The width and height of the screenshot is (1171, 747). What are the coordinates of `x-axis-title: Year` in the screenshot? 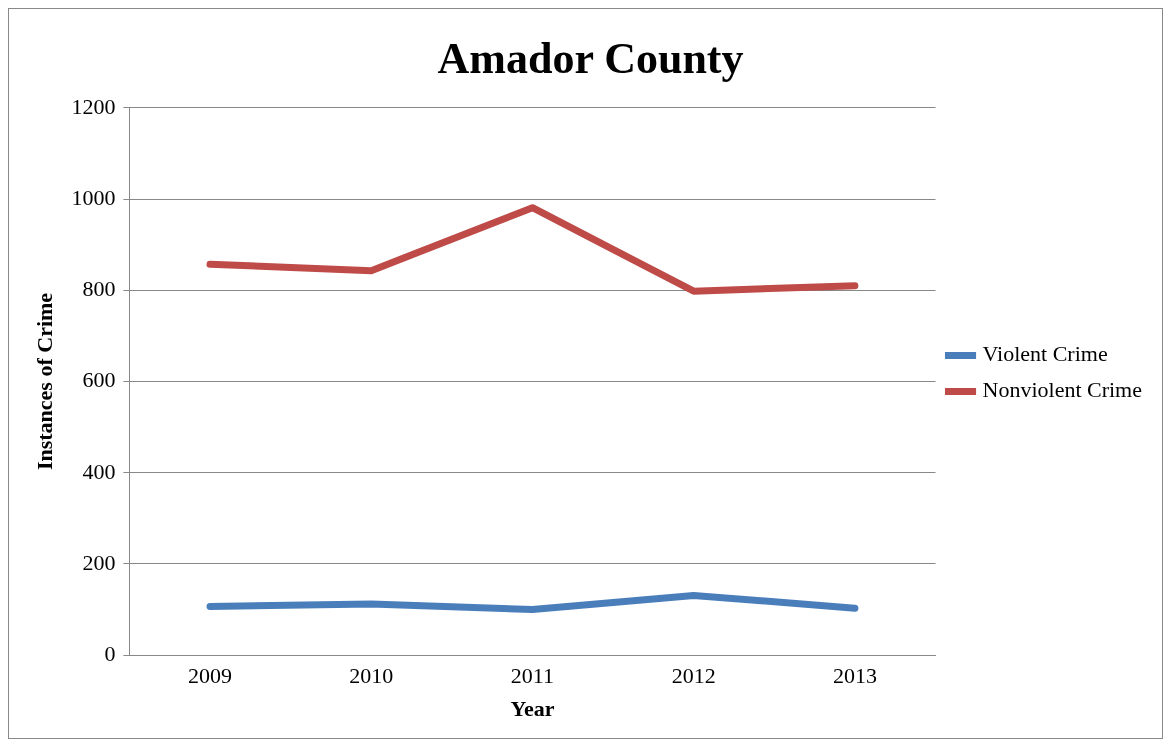 It's located at (532, 709).